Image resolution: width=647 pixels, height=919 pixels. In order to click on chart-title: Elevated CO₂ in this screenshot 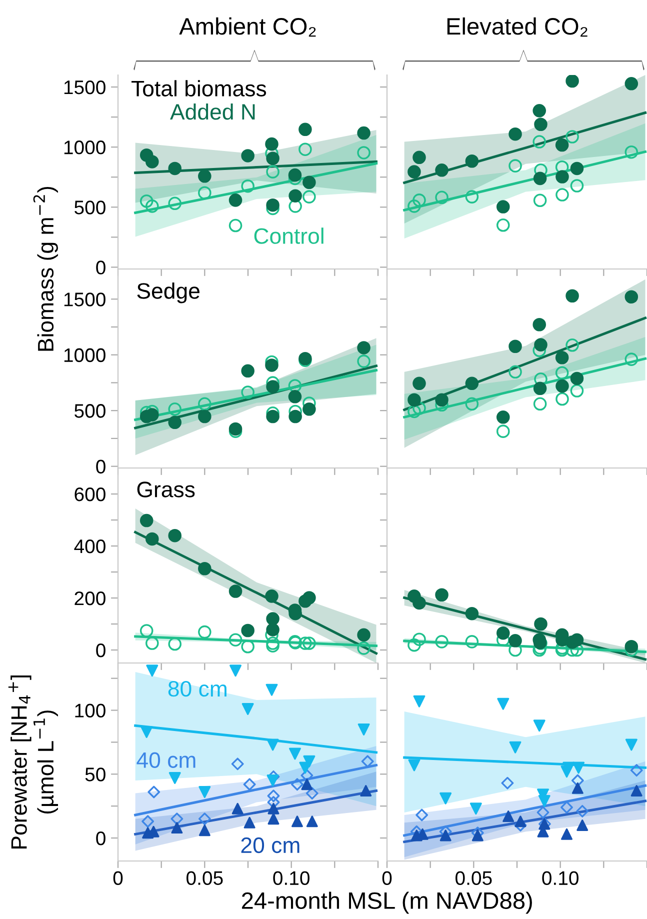, I will do `click(517, 27)`.